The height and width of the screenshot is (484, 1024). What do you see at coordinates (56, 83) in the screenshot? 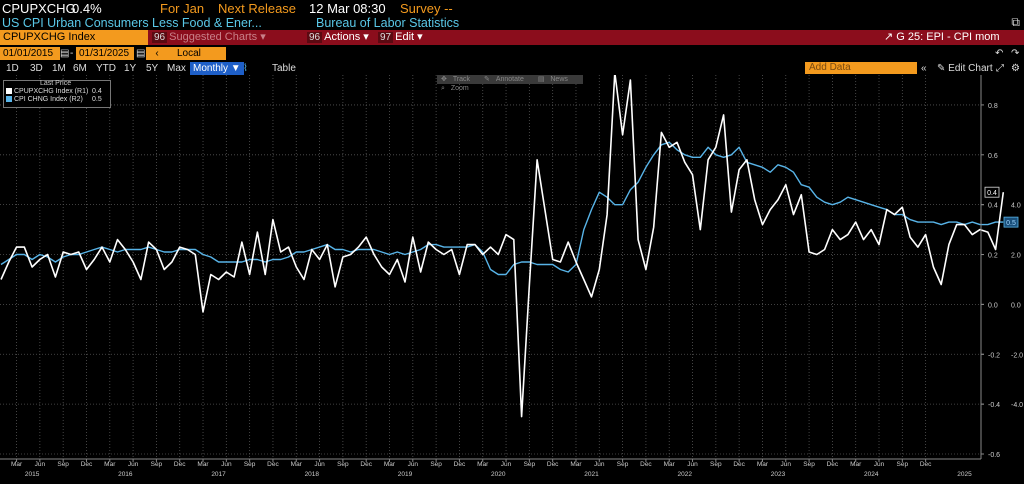
I see `legend-header: Last Price` at bounding box center [56, 83].